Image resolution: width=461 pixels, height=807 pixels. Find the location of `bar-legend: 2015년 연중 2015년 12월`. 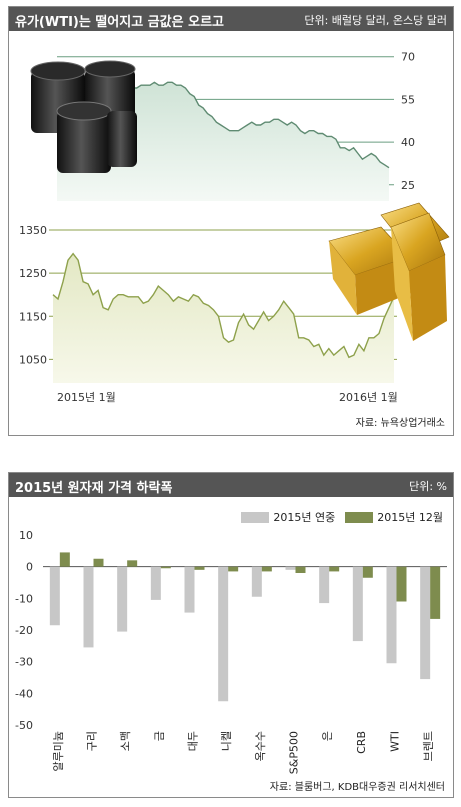

bar-legend: 2015년 연중 2015년 12월 is located at coordinates (342, 517).